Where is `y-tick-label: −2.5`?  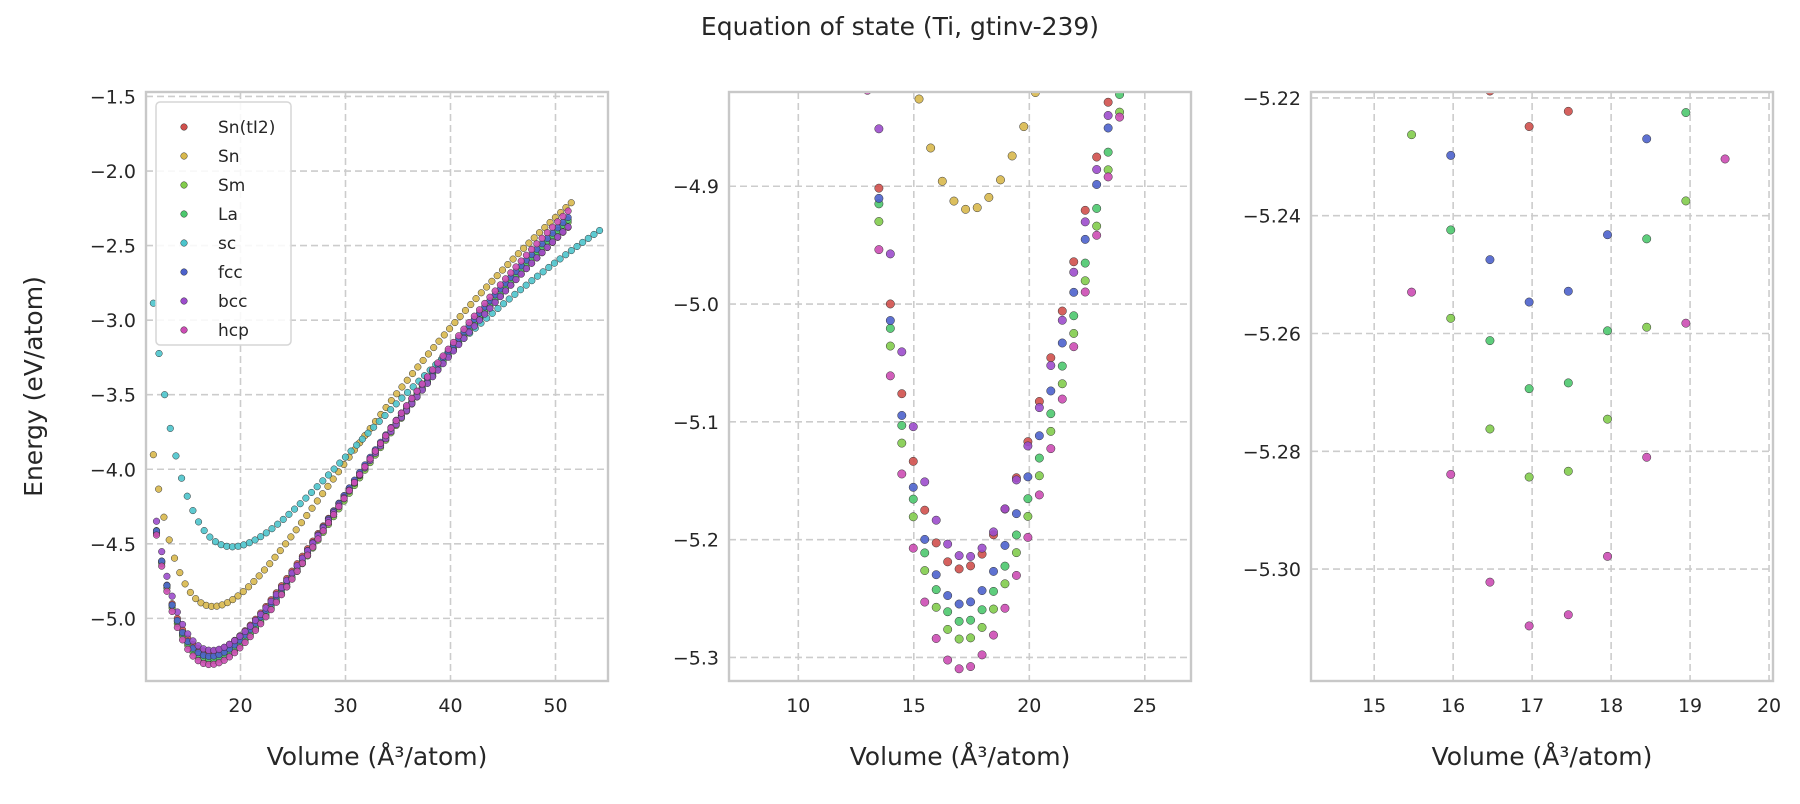 y-tick-label: −2.5 is located at coordinates (113, 247).